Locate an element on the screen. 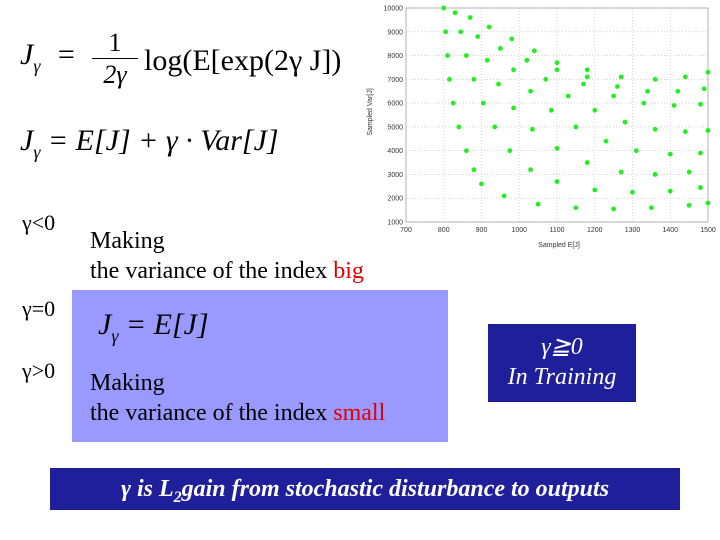  chart-x-tick-label: 900 is located at coordinates (482, 230).